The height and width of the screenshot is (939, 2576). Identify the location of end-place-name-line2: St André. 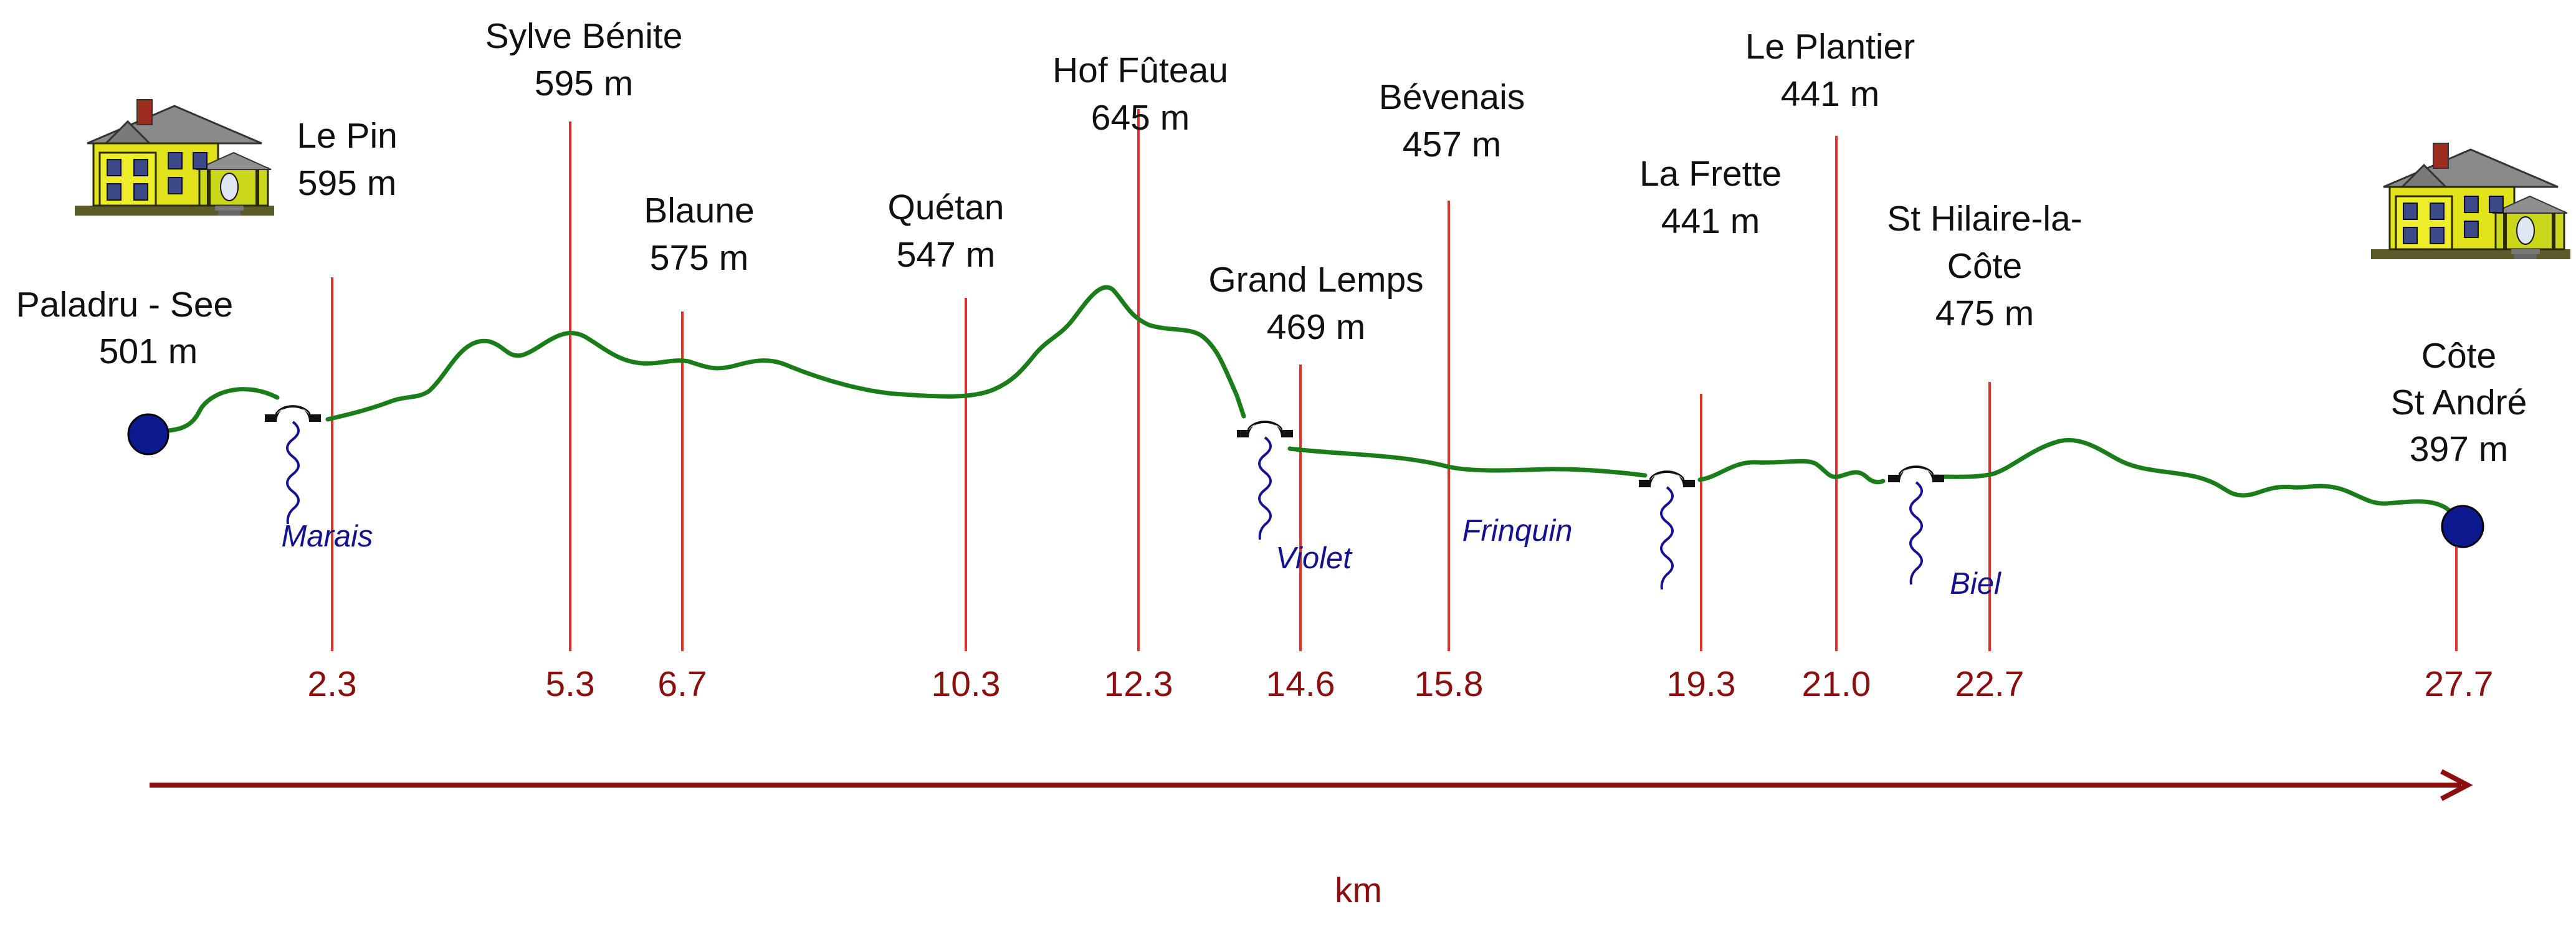
(2459, 402).